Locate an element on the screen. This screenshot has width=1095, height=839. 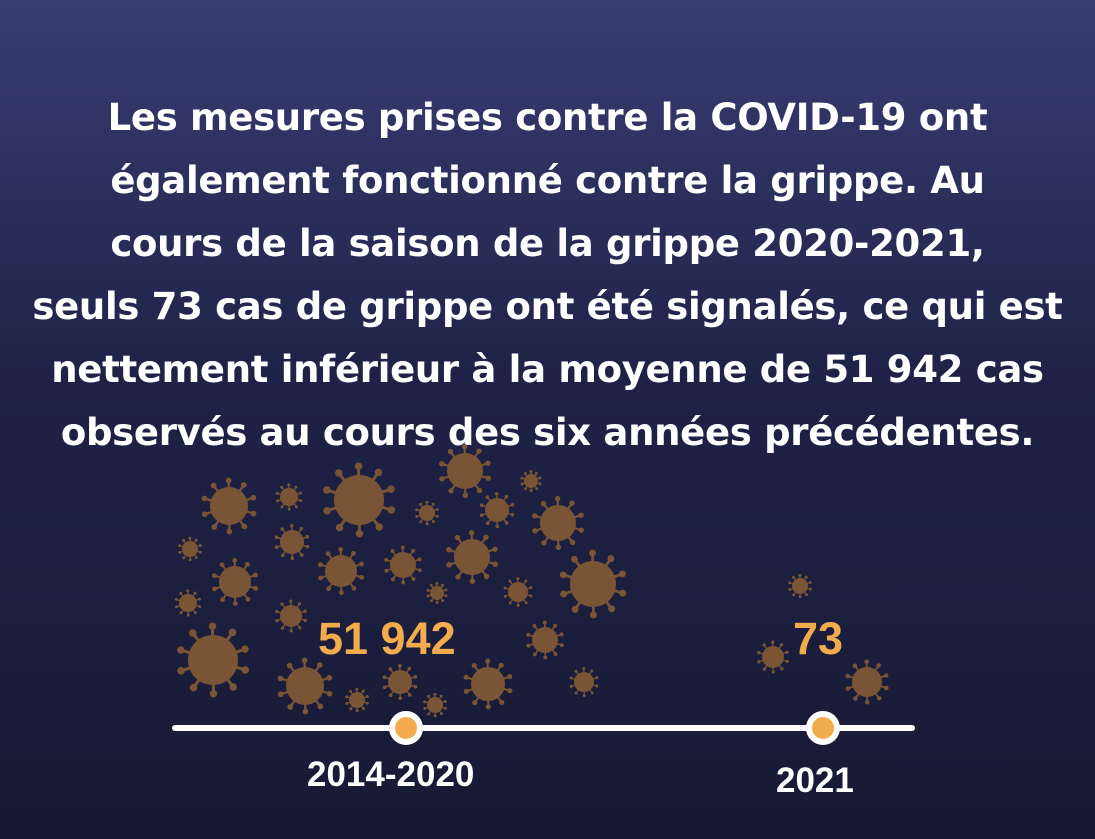
period-label-2021: 2021 is located at coordinates (815, 780).